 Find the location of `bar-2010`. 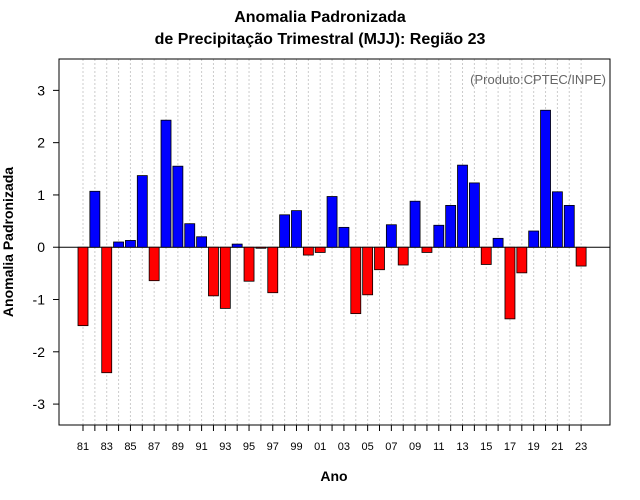

bar-2010 is located at coordinates (427, 249).